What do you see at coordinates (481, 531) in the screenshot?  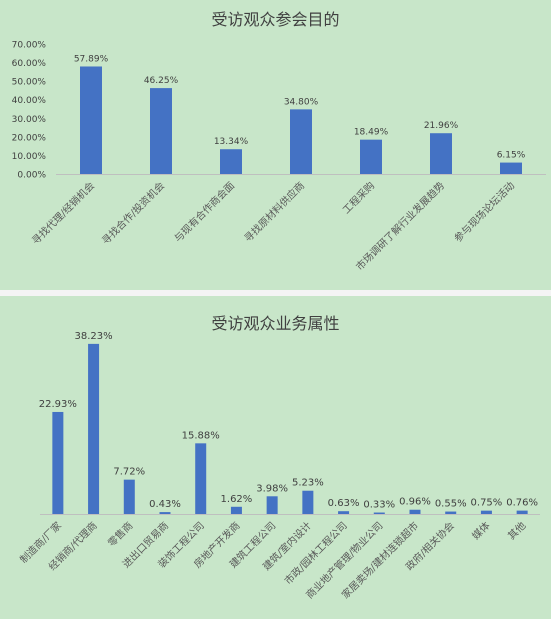 I see `category-label: 媒体` at bounding box center [481, 531].